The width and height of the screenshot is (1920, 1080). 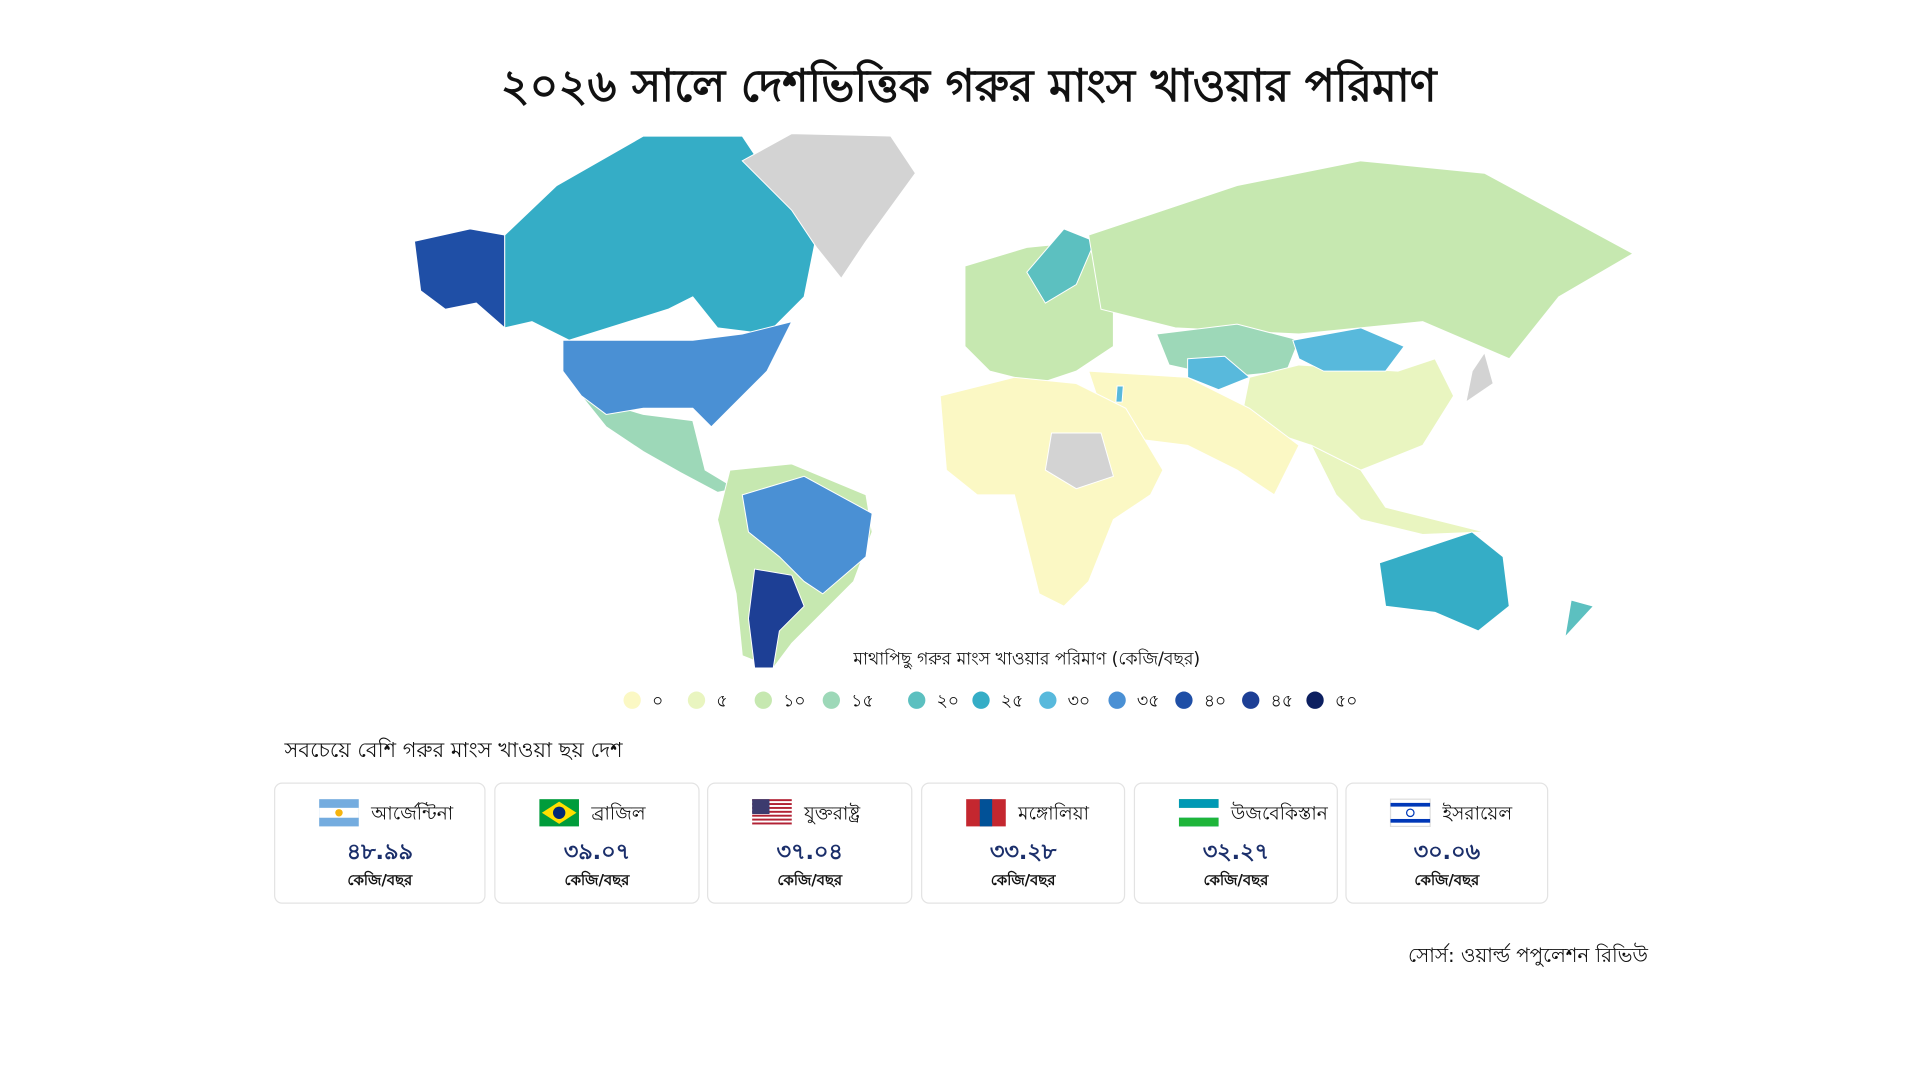 I want to click on legend-label: ২৫, so click(x=1012, y=701).